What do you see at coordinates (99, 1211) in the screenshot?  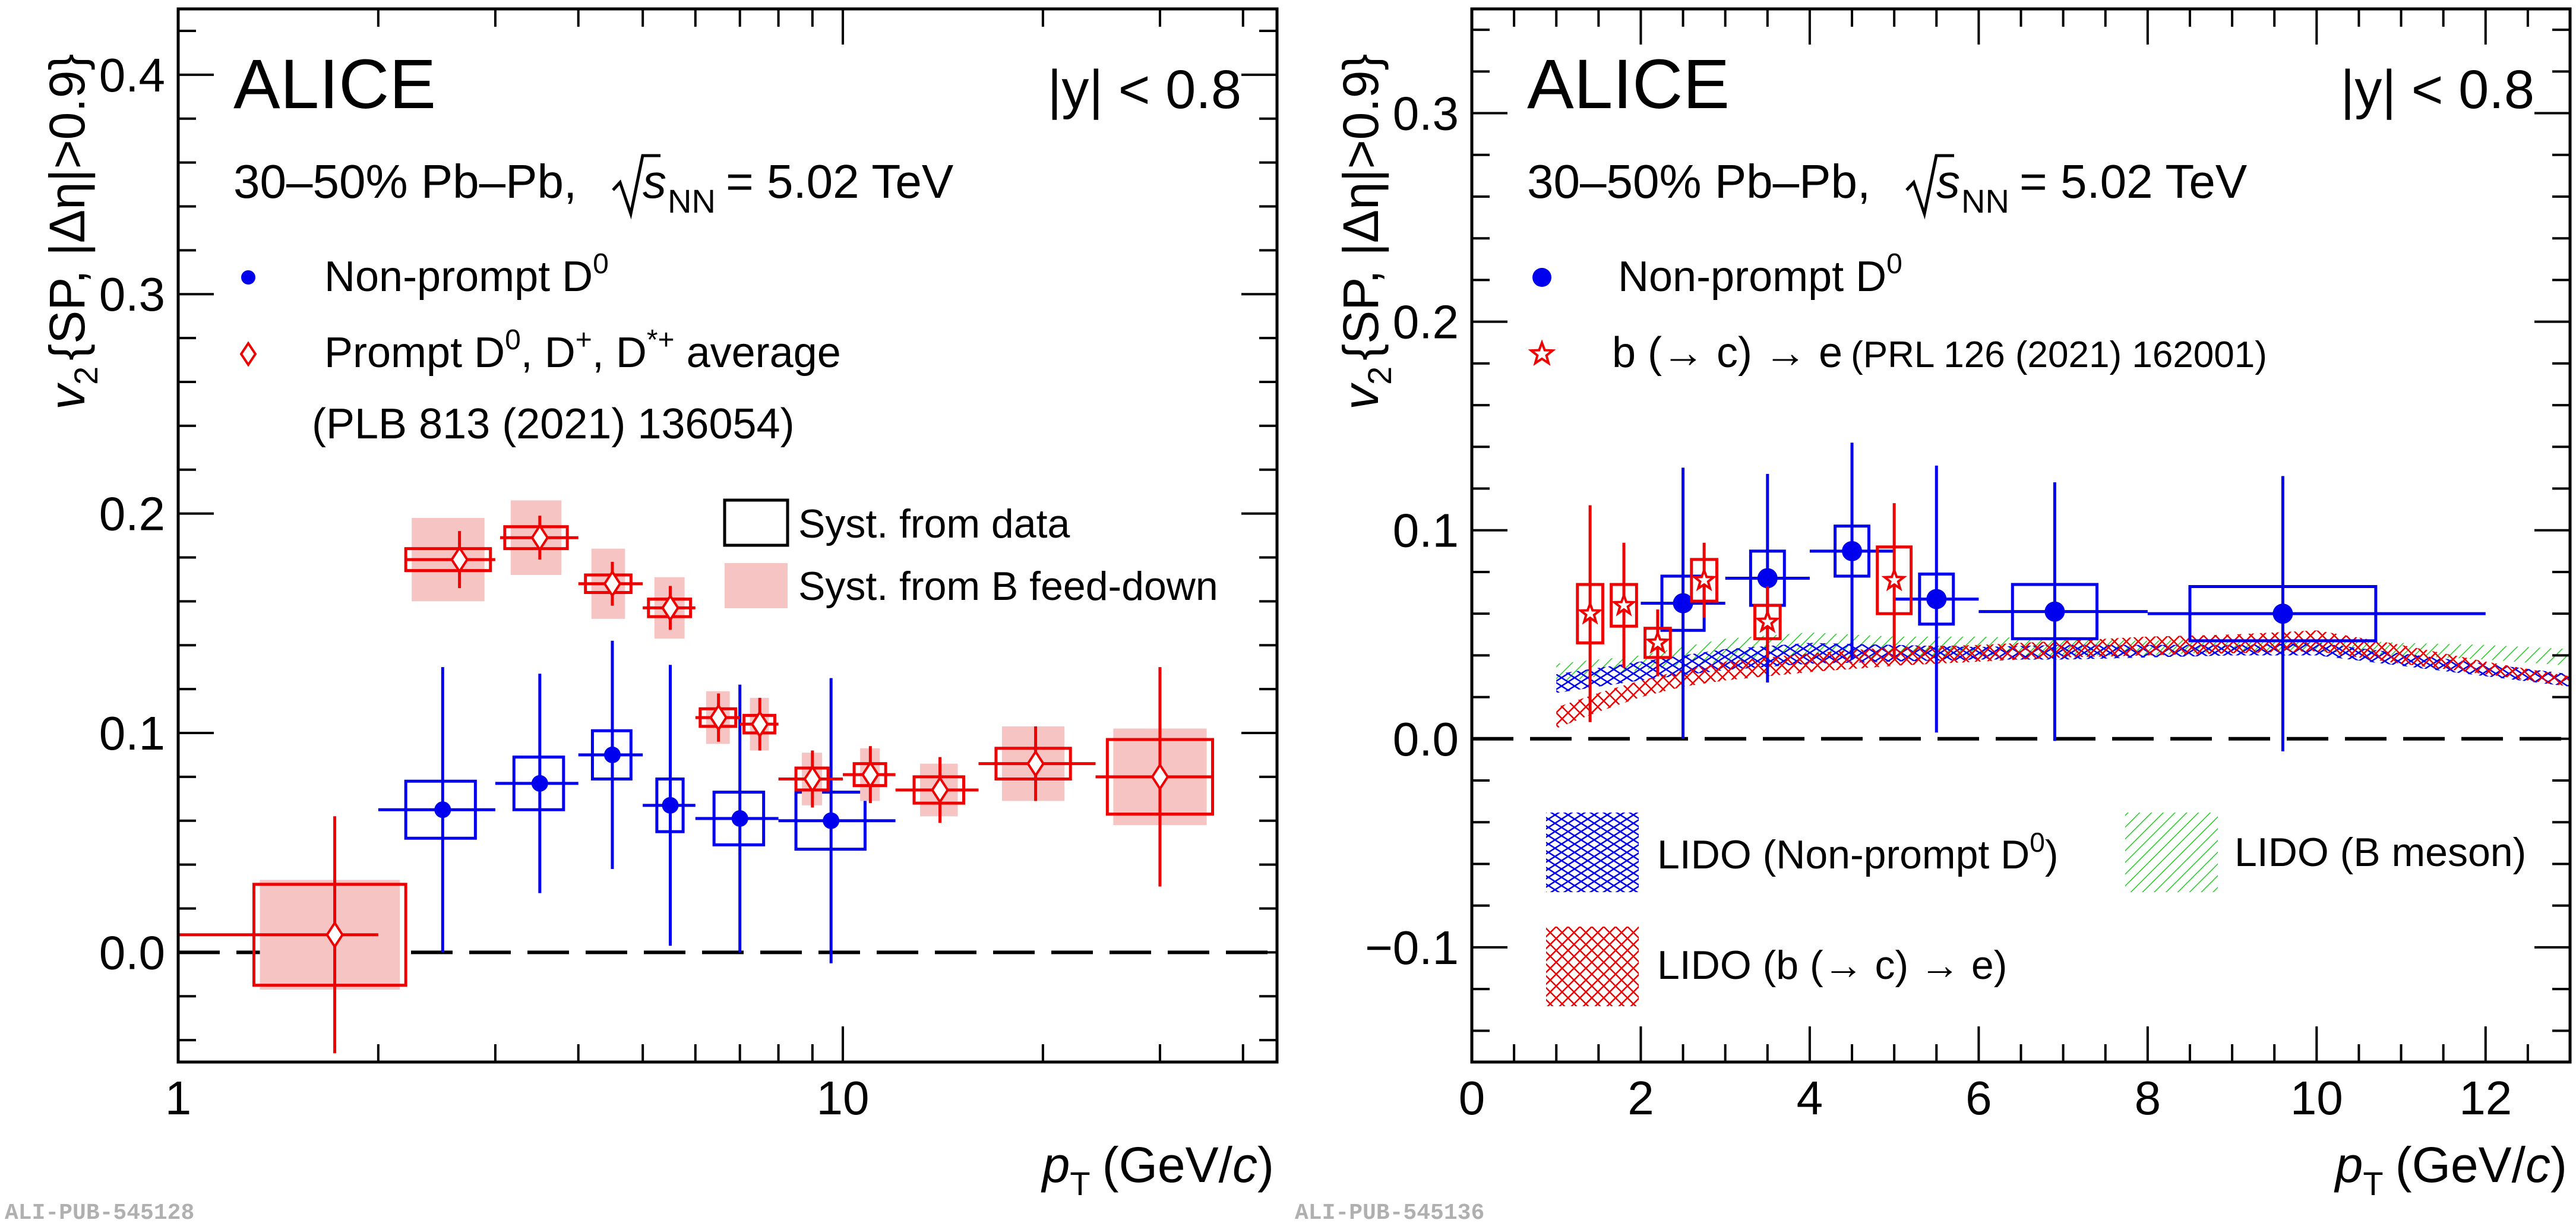 I see `left-watermark: ALI-PUB-545128` at bounding box center [99, 1211].